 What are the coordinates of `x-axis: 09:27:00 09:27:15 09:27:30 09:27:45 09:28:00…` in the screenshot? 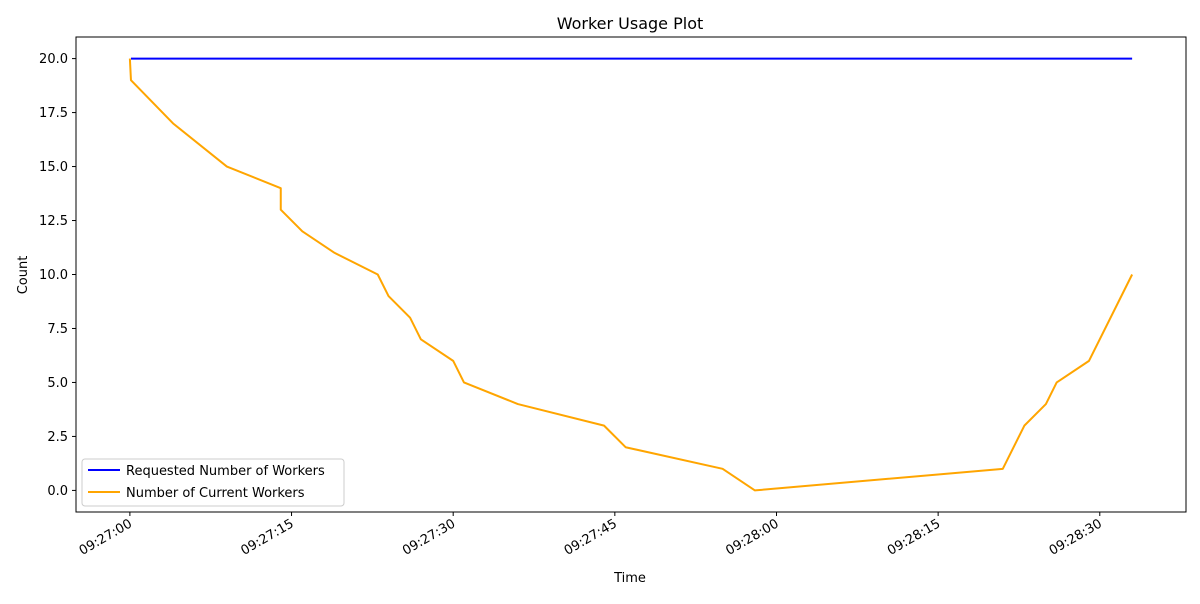 It's located at (591, 535).